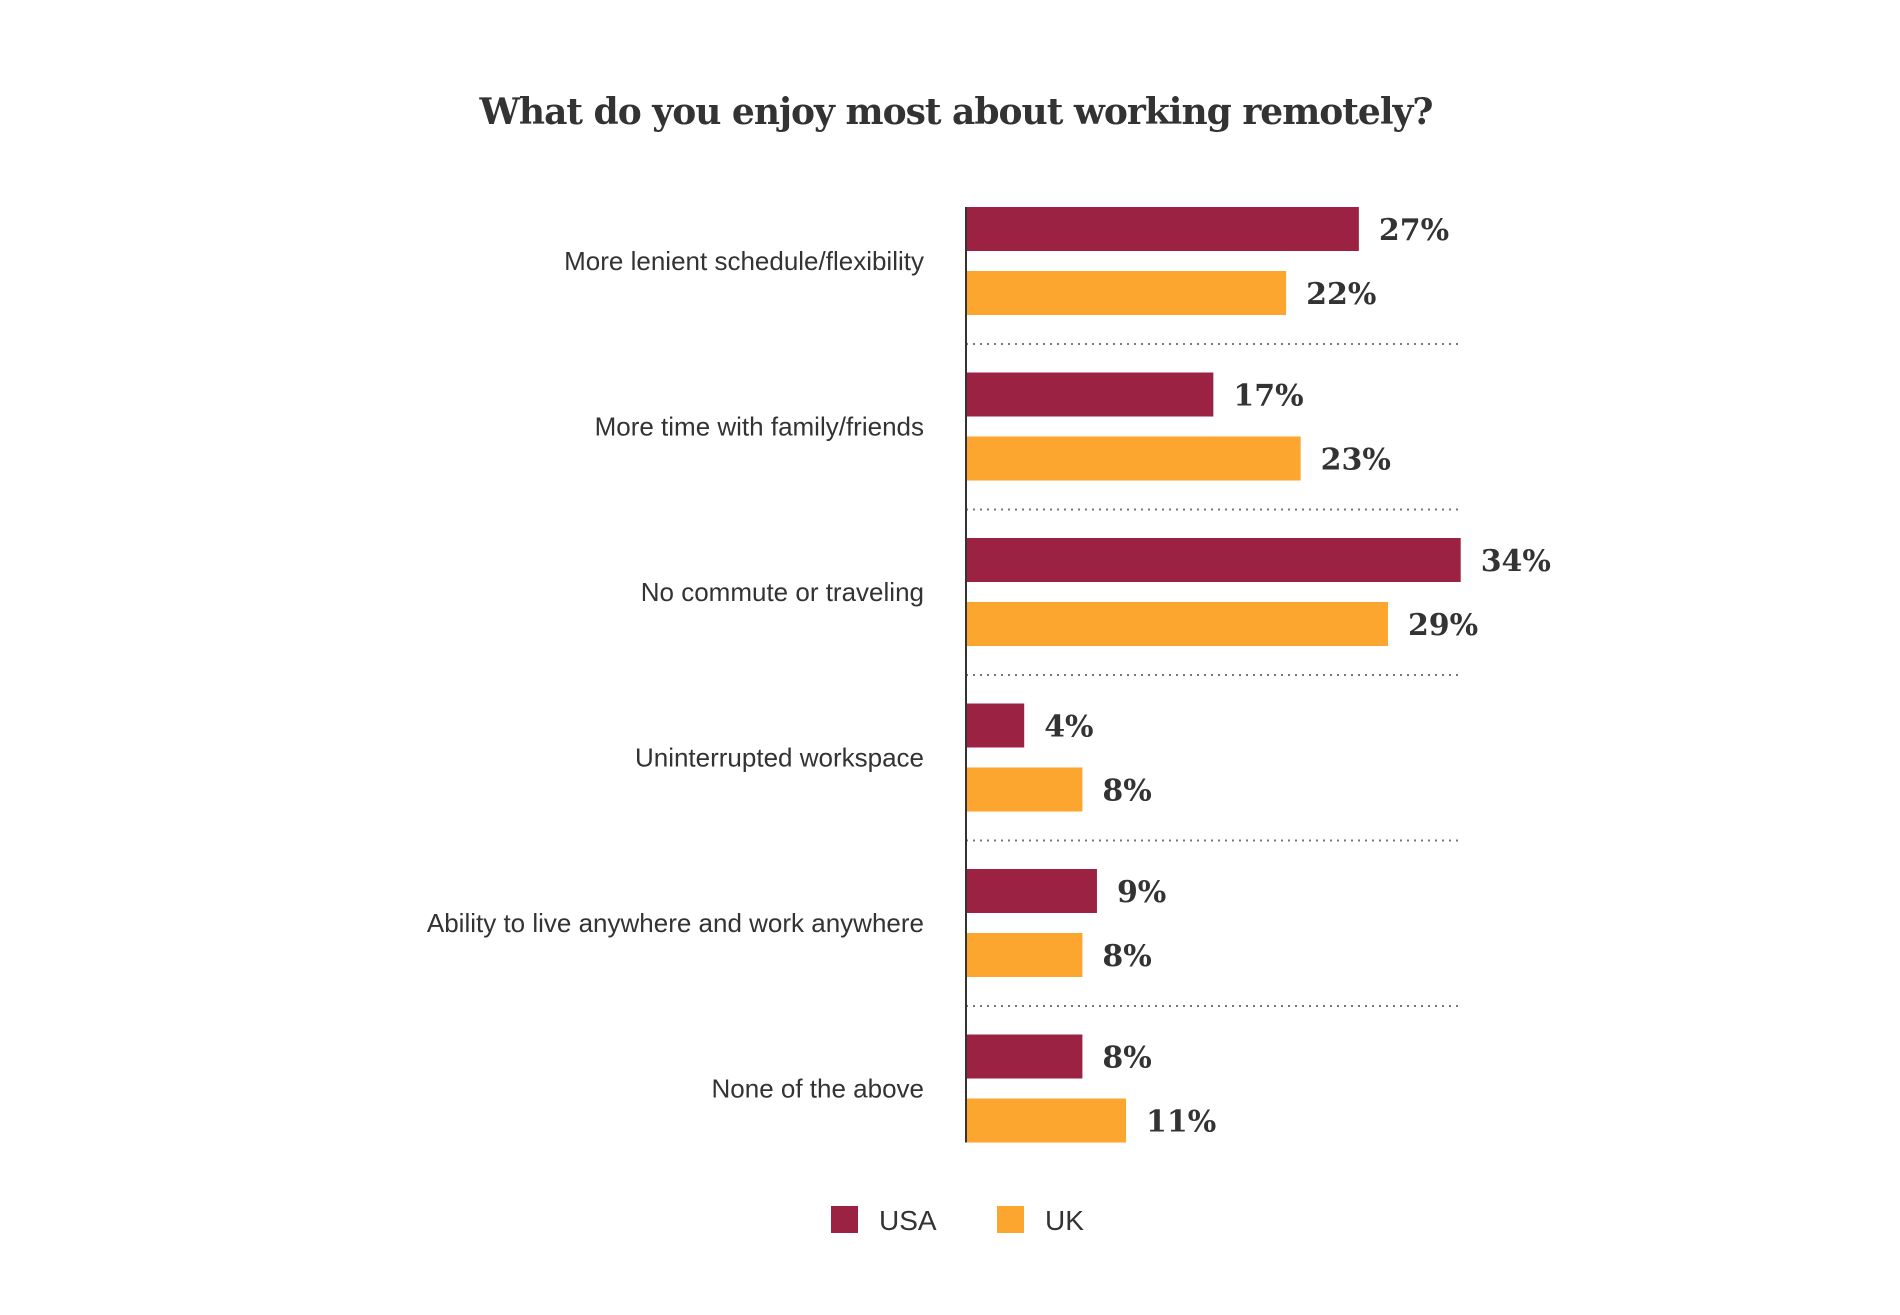 Image resolution: width=1900 pixels, height=1315 pixels. Describe the element at coordinates (1010, 1219) in the screenshot. I see `legend-swatch-uk` at that location.